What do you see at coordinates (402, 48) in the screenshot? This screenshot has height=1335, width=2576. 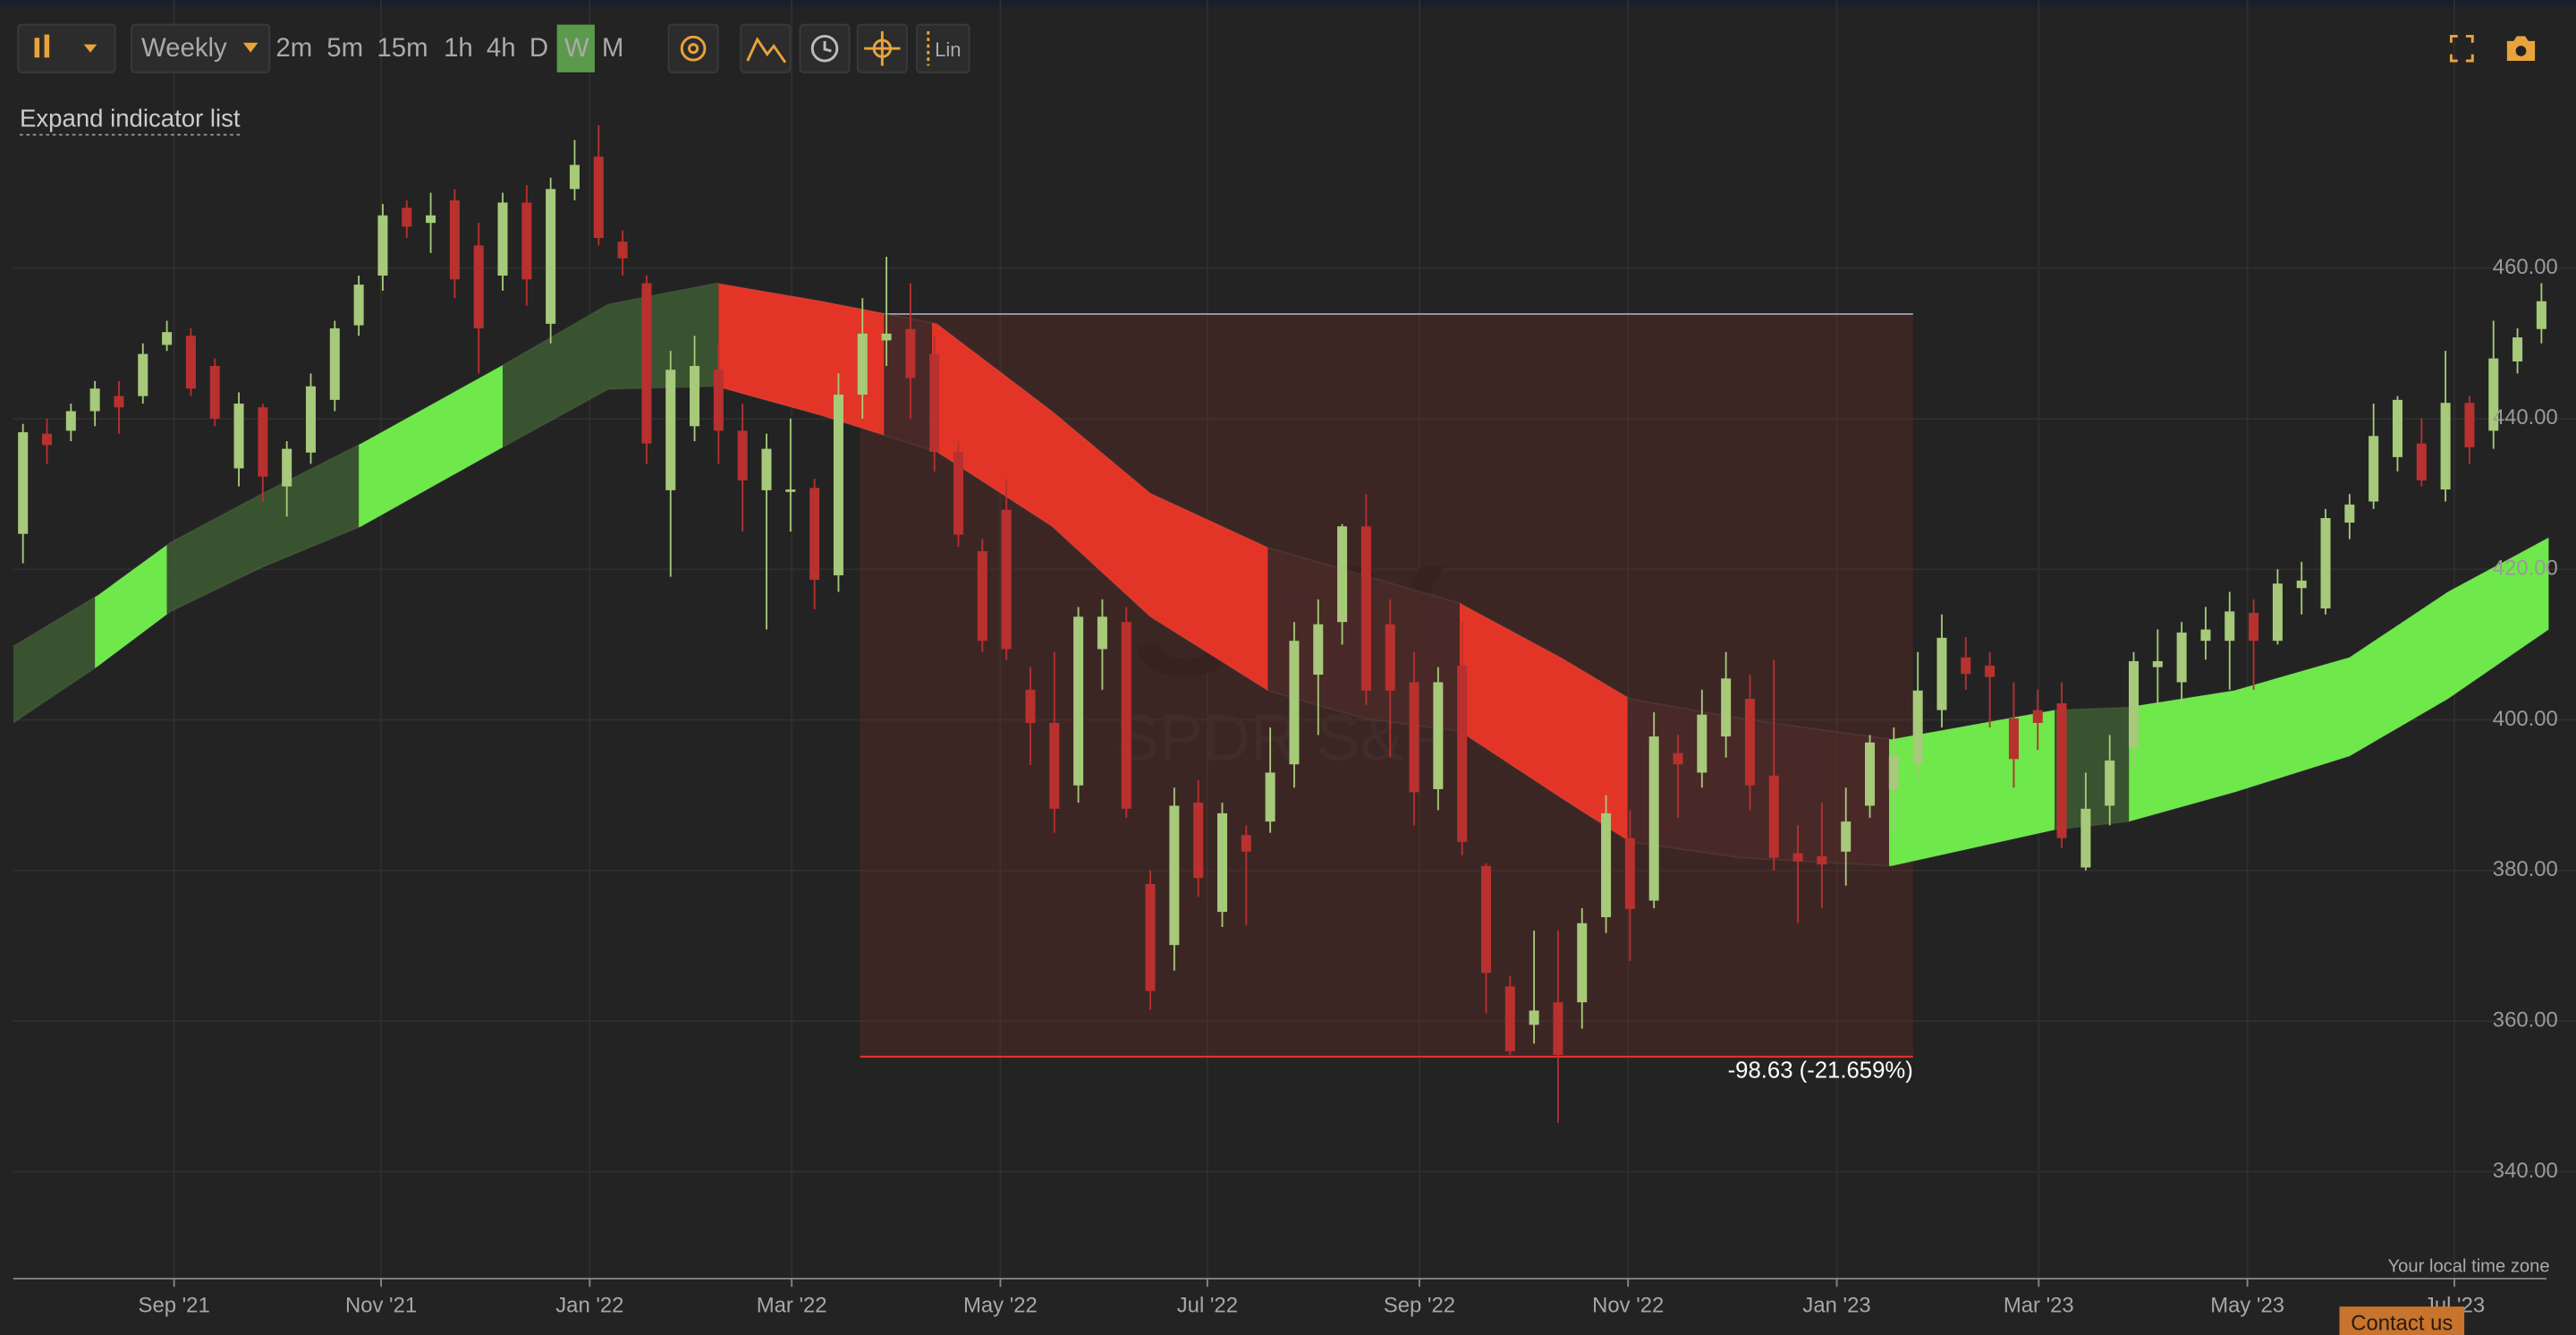 I see `interval-button: 15m` at bounding box center [402, 48].